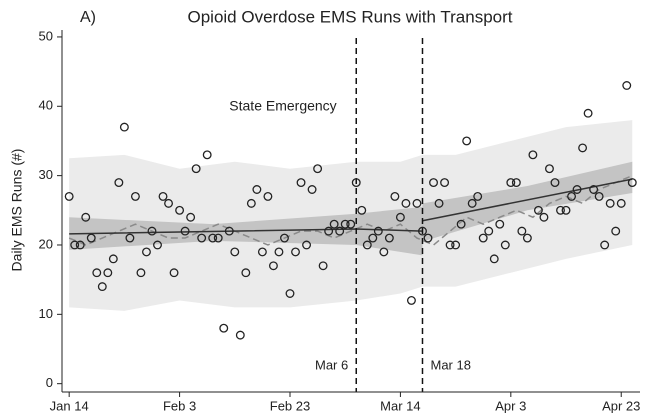 The height and width of the screenshot is (414, 646). I want to click on event-label: Mar 18, so click(450, 364).